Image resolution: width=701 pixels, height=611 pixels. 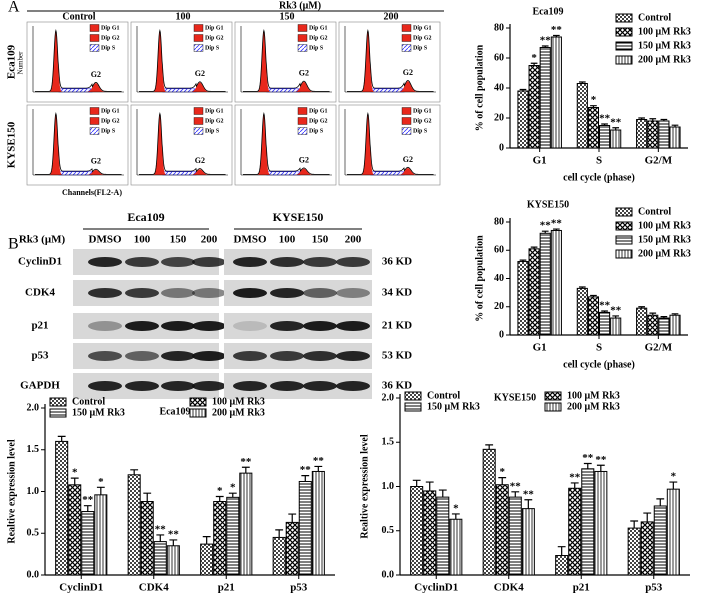 What do you see at coordinates (96, 87) in the screenshot?
I see `dip-g2` at bounding box center [96, 87].